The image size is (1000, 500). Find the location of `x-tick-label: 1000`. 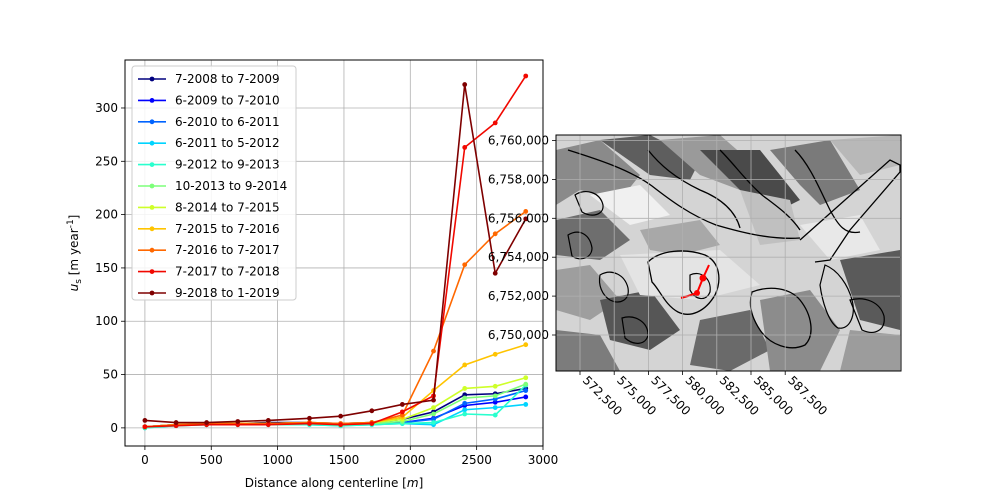

x-tick-label: 1000 is located at coordinates (277, 460).